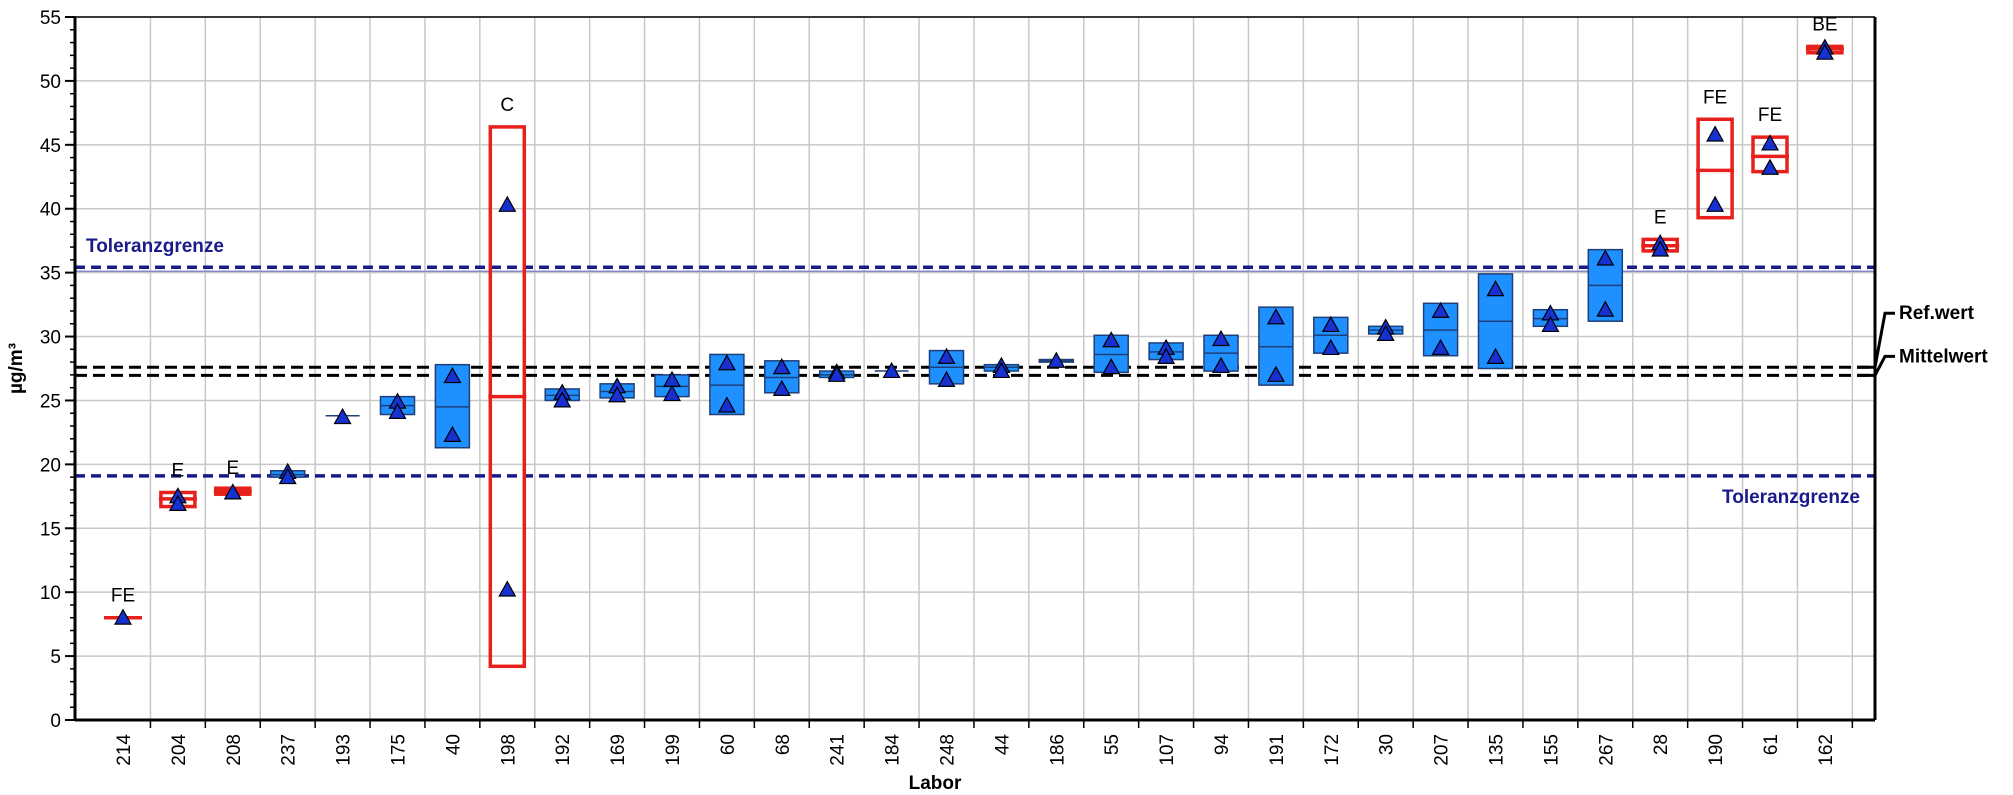  Describe the element at coordinates (1826, 750) in the screenshot. I see `x-tick-label: 162` at that location.